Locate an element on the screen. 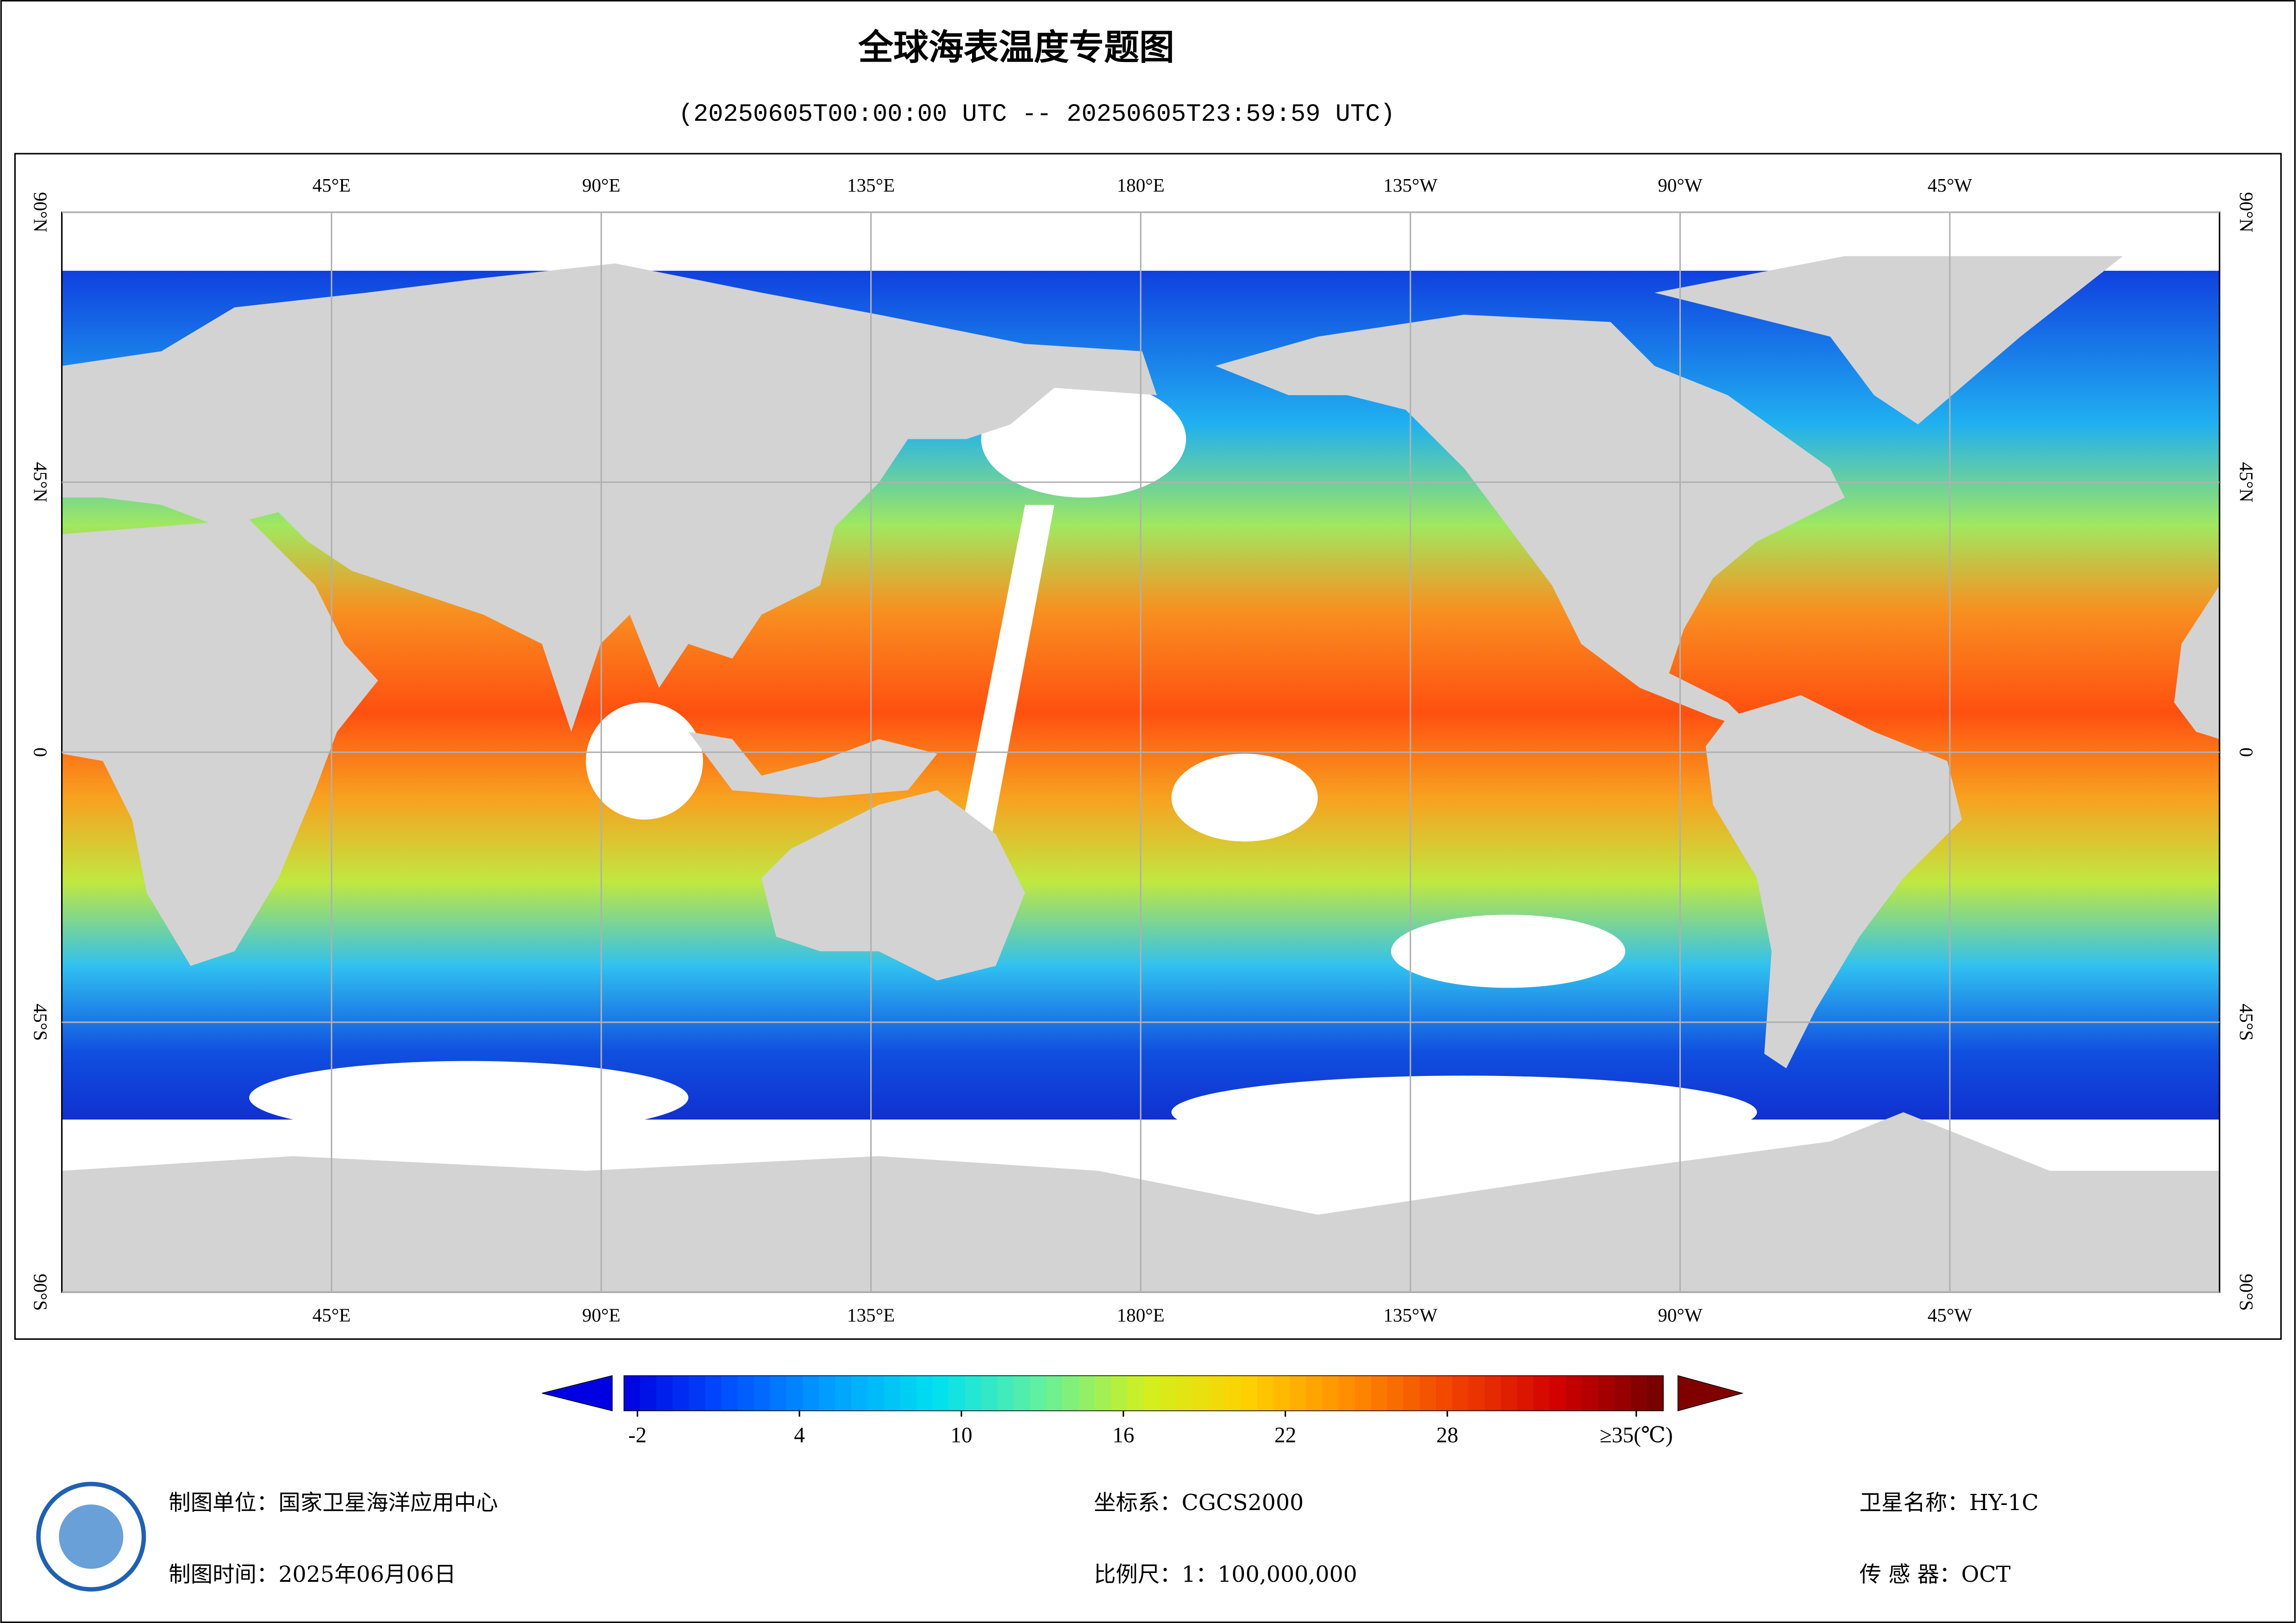 This screenshot has width=2296, height=1623. colorbar-label: 16 is located at coordinates (1123, 1435).